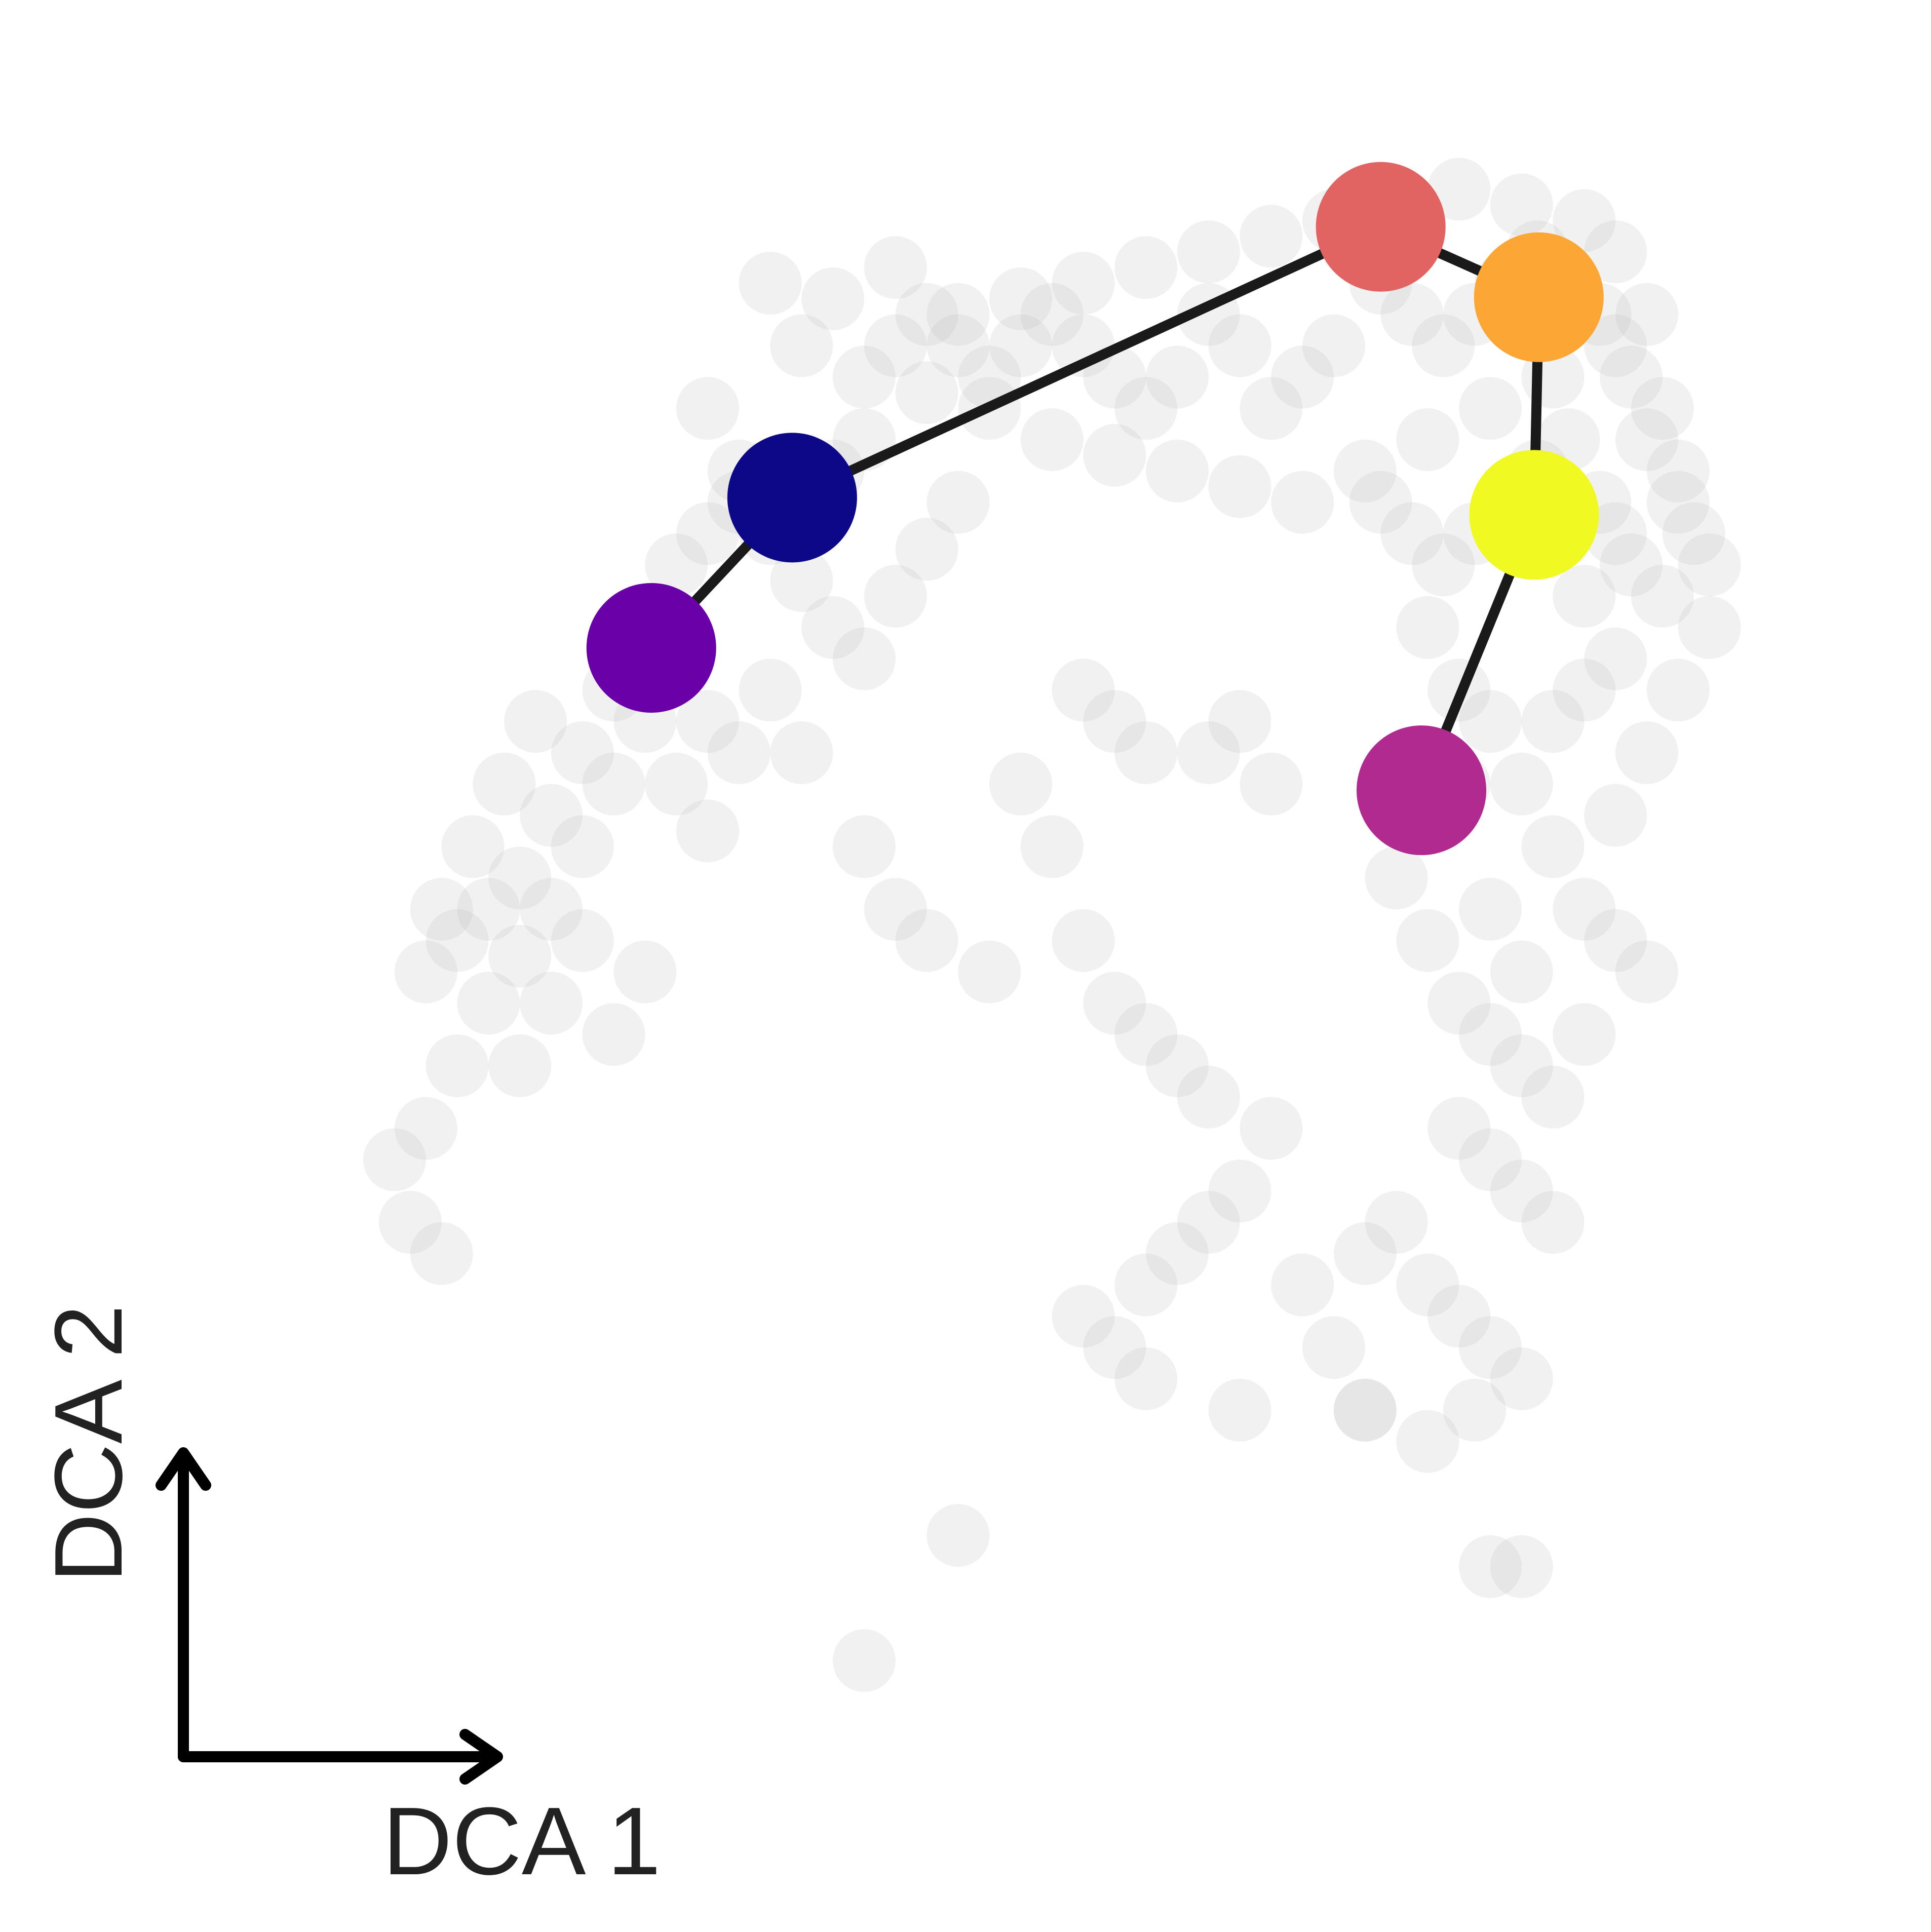 Image resolution: width=1931 pixels, height=1932 pixels. What do you see at coordinates (330, 1616) in the screenshot?
I see `axis-arrows` at bounding box center [330, 1616].